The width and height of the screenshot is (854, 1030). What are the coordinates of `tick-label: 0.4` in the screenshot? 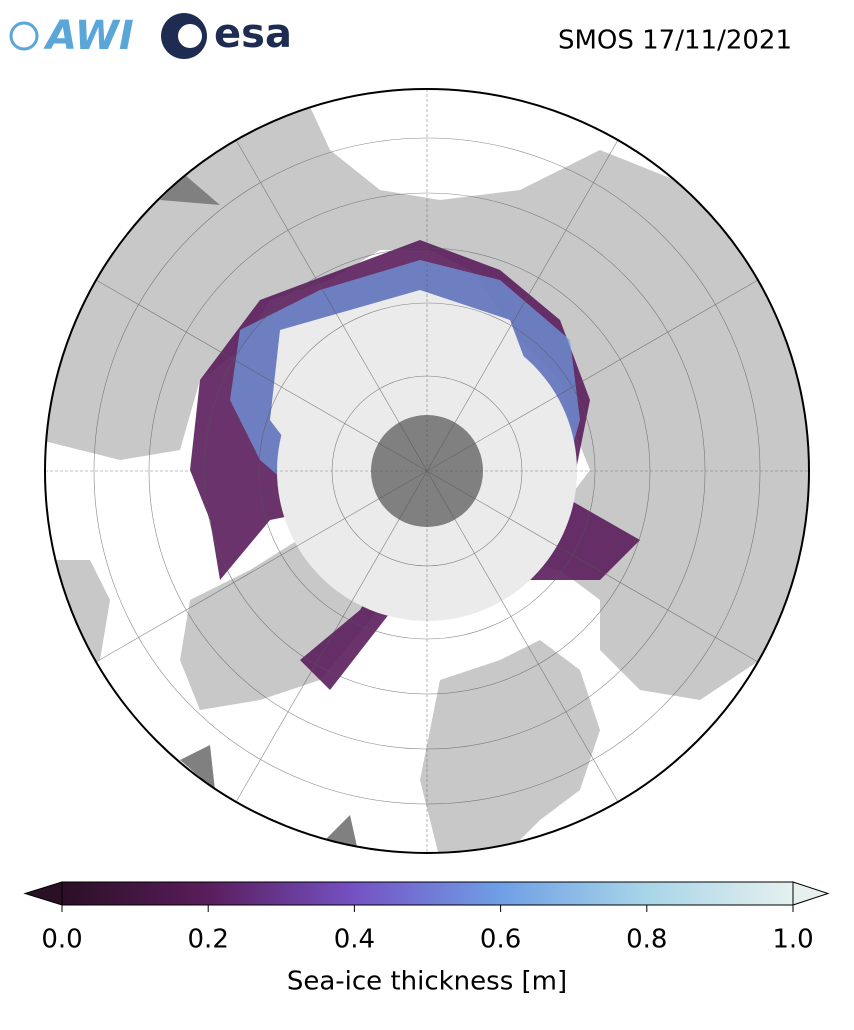 It's located at (354, 940).